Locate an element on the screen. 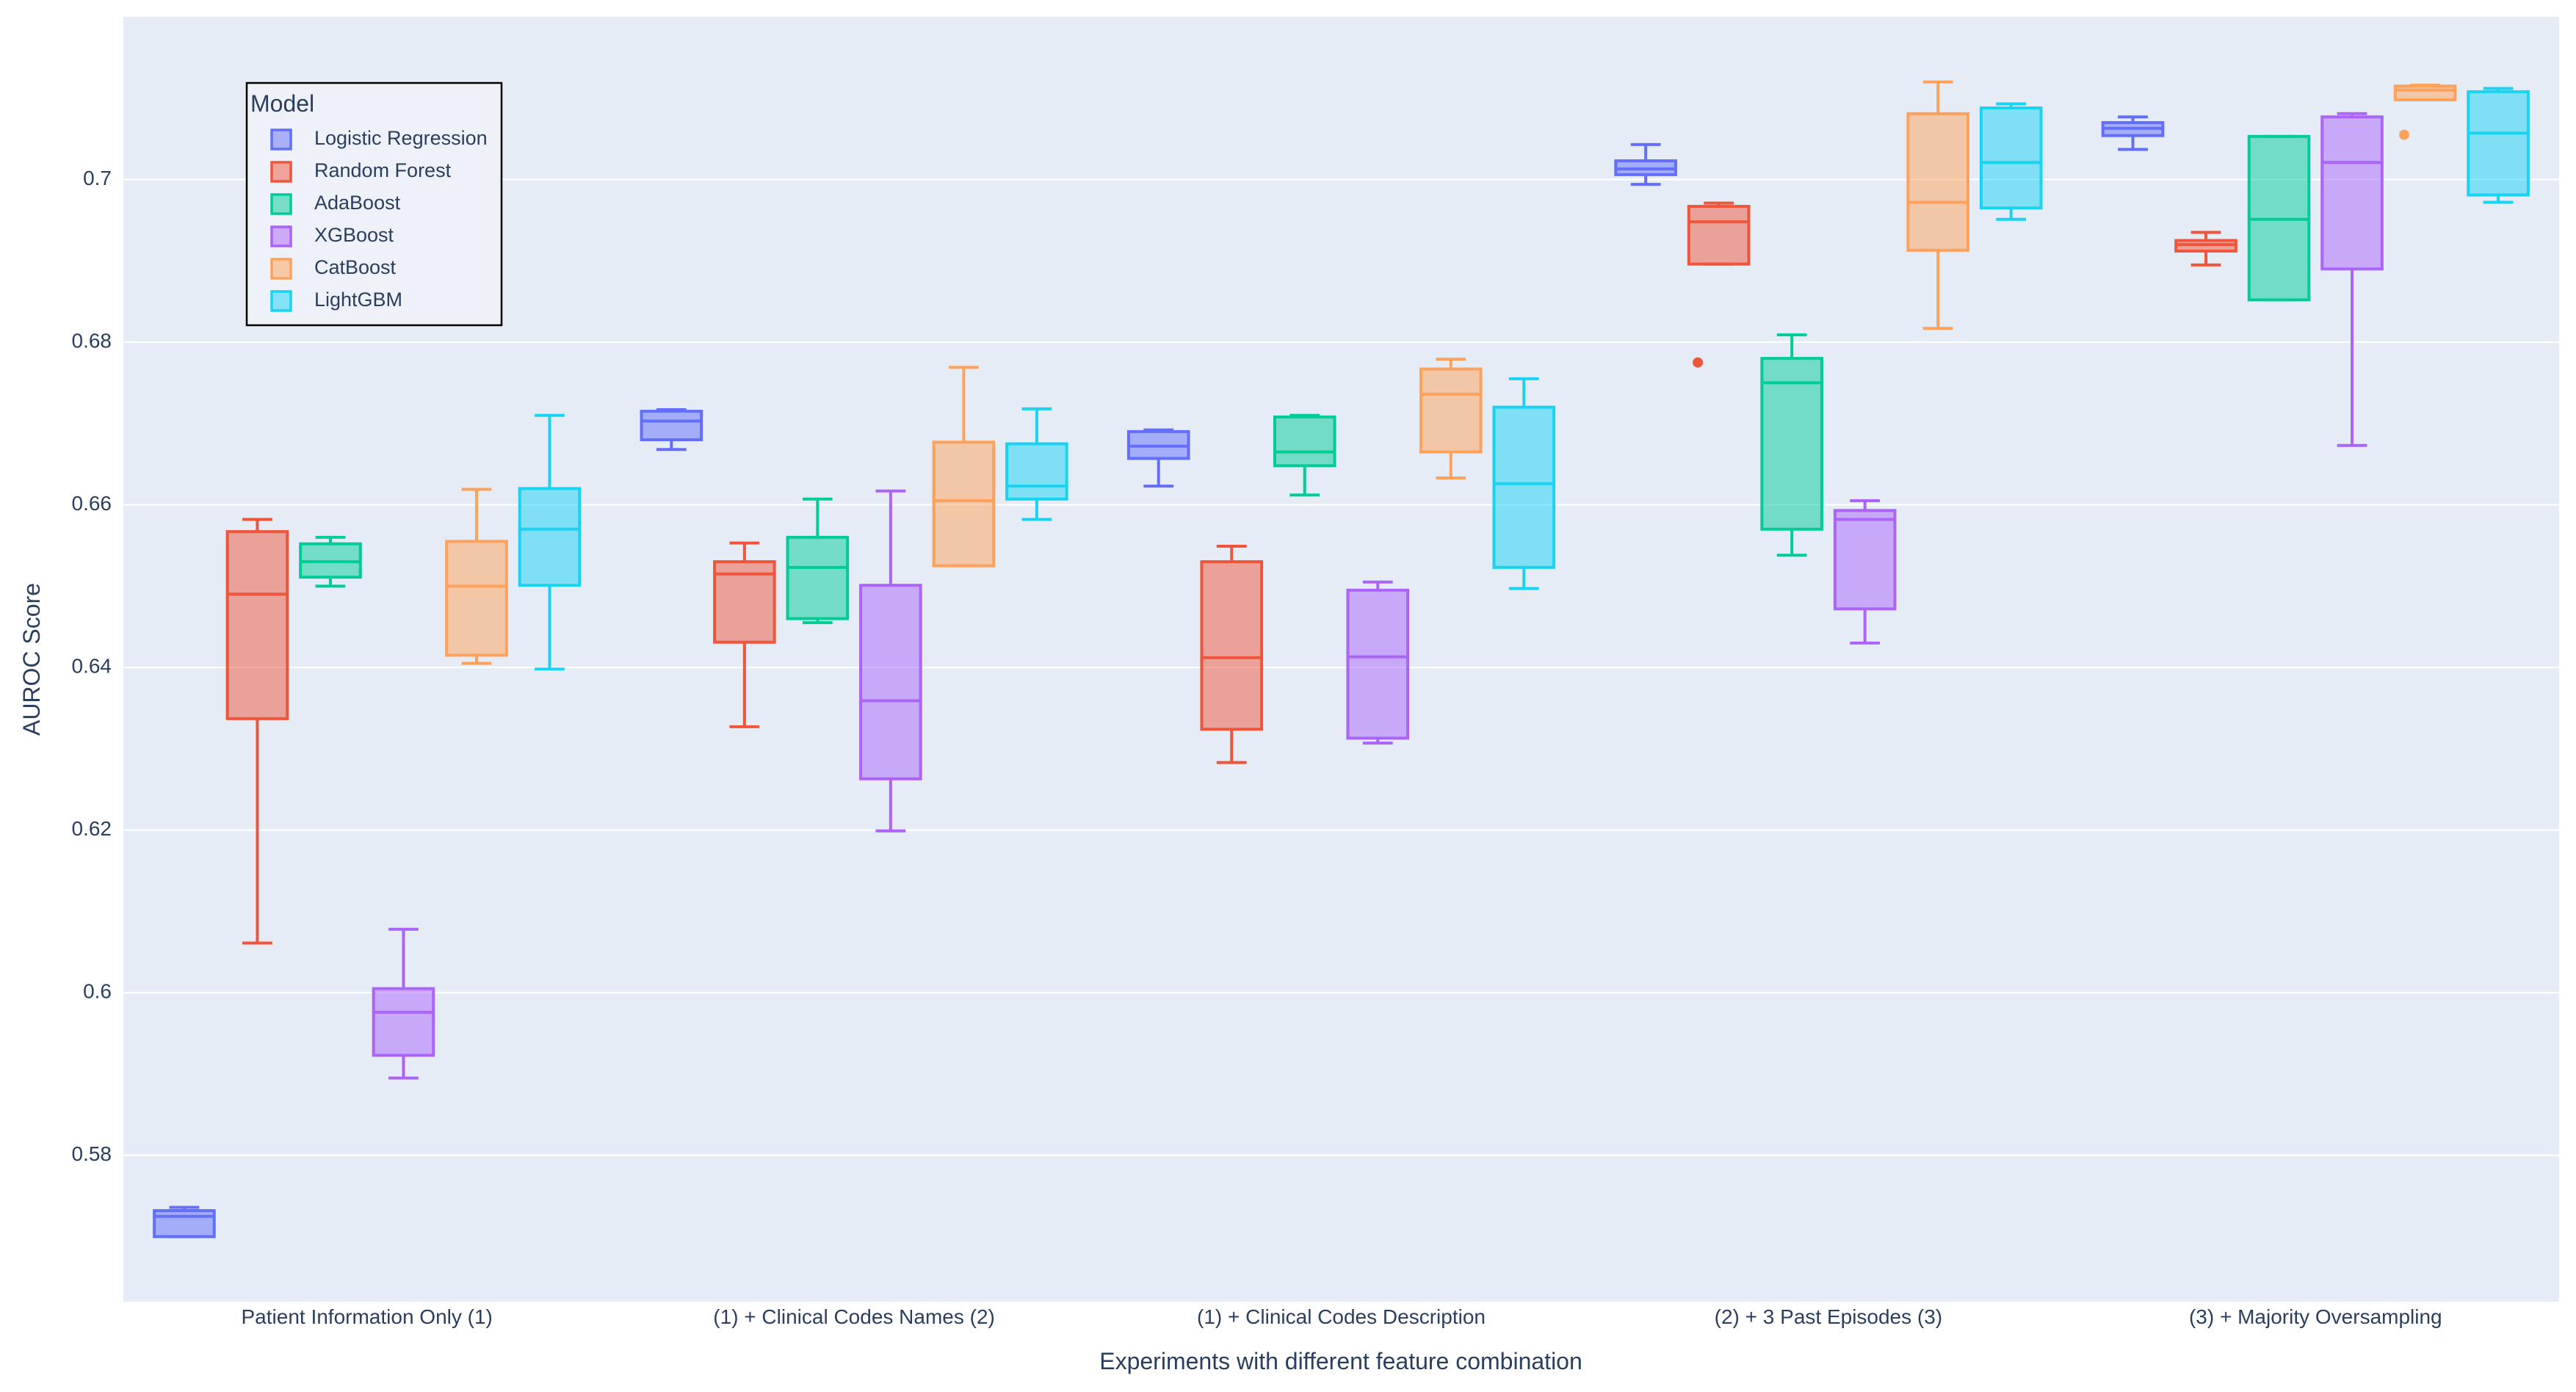 Image resolution: width=2576 pixels, height=1392 pixels. y-tick-label: 0.7 is located at coordinates (97, 178).